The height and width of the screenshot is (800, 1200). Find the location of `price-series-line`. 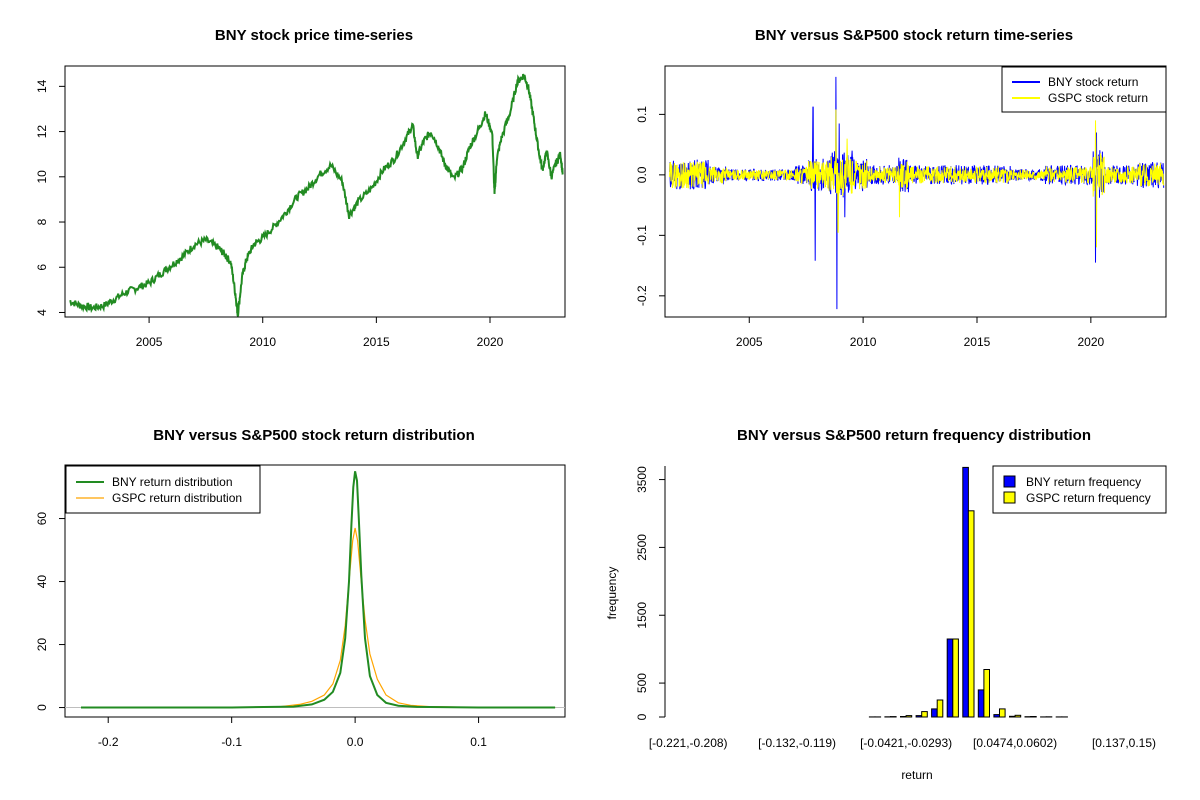

price-series-line is located at coordinates (316, 195).